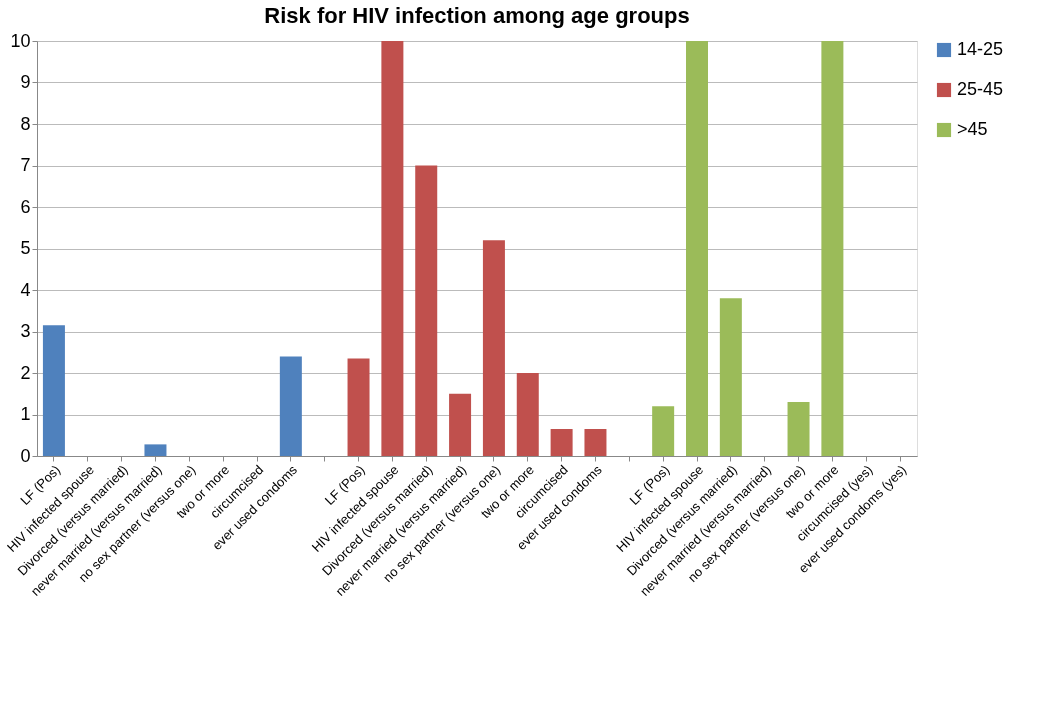  What do you see at coordinates (25, 123) in the screenshot?
I see `y-tick-label: 8` at bounding box center [25, 123].